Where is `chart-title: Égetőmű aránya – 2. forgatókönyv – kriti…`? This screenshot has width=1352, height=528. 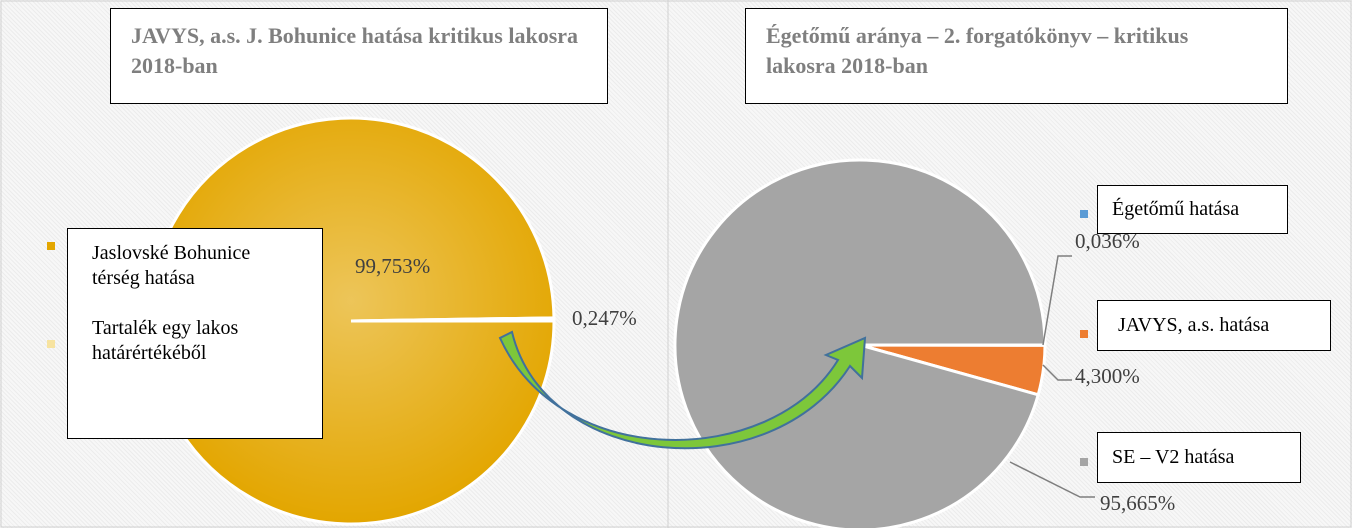 chart-title: Égetőmű aránya – 2. forgatókönyv – kriti… is located at coordinates (1016, 56).